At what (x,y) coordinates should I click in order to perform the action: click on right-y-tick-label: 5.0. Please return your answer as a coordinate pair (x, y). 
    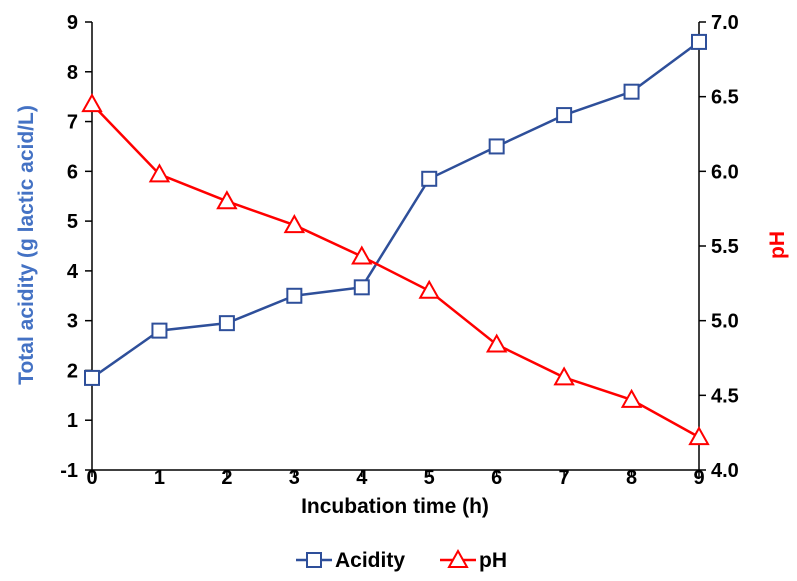
    Looking at the image, I should click on (725, 322).